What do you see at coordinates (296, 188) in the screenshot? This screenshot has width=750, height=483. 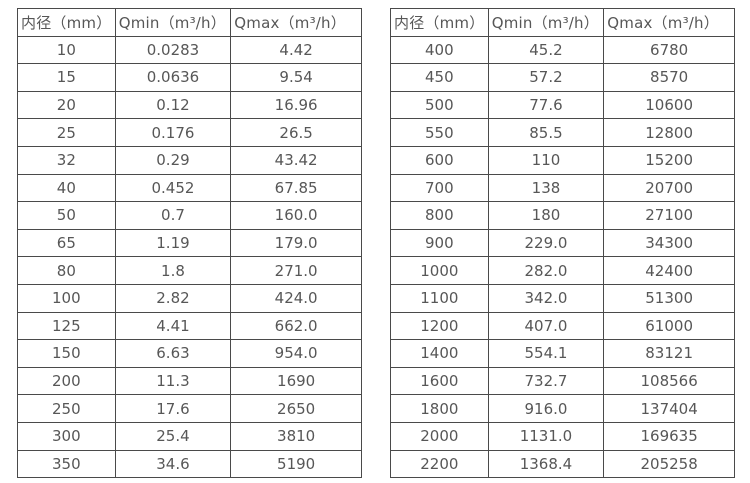 I see `table-cell: 67.85` at bounding box center [296, 188].